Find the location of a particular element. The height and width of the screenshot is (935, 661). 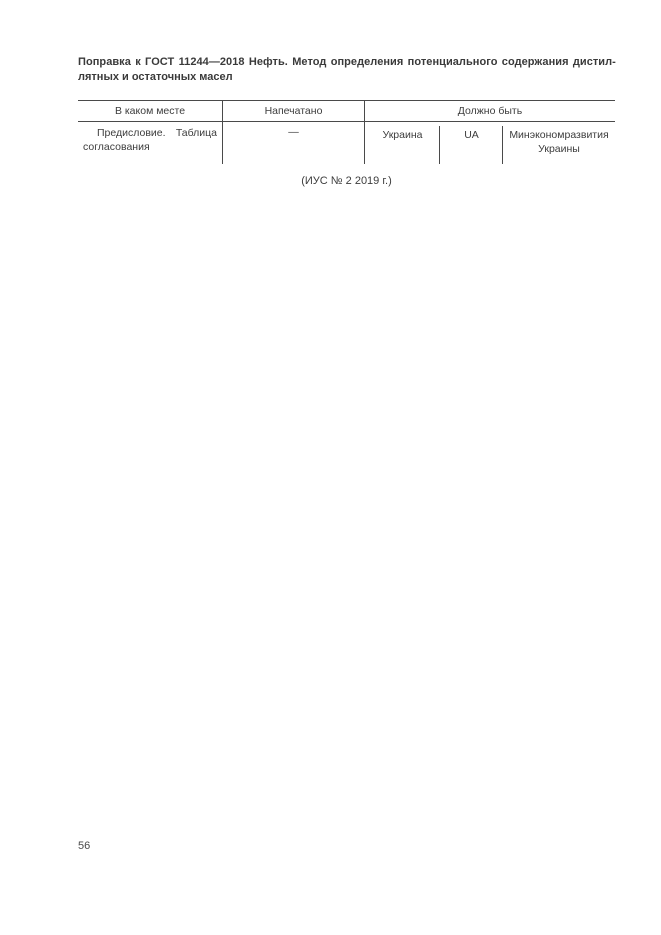

cell-should-be-country: Украина is located at coordinates (402, 143).